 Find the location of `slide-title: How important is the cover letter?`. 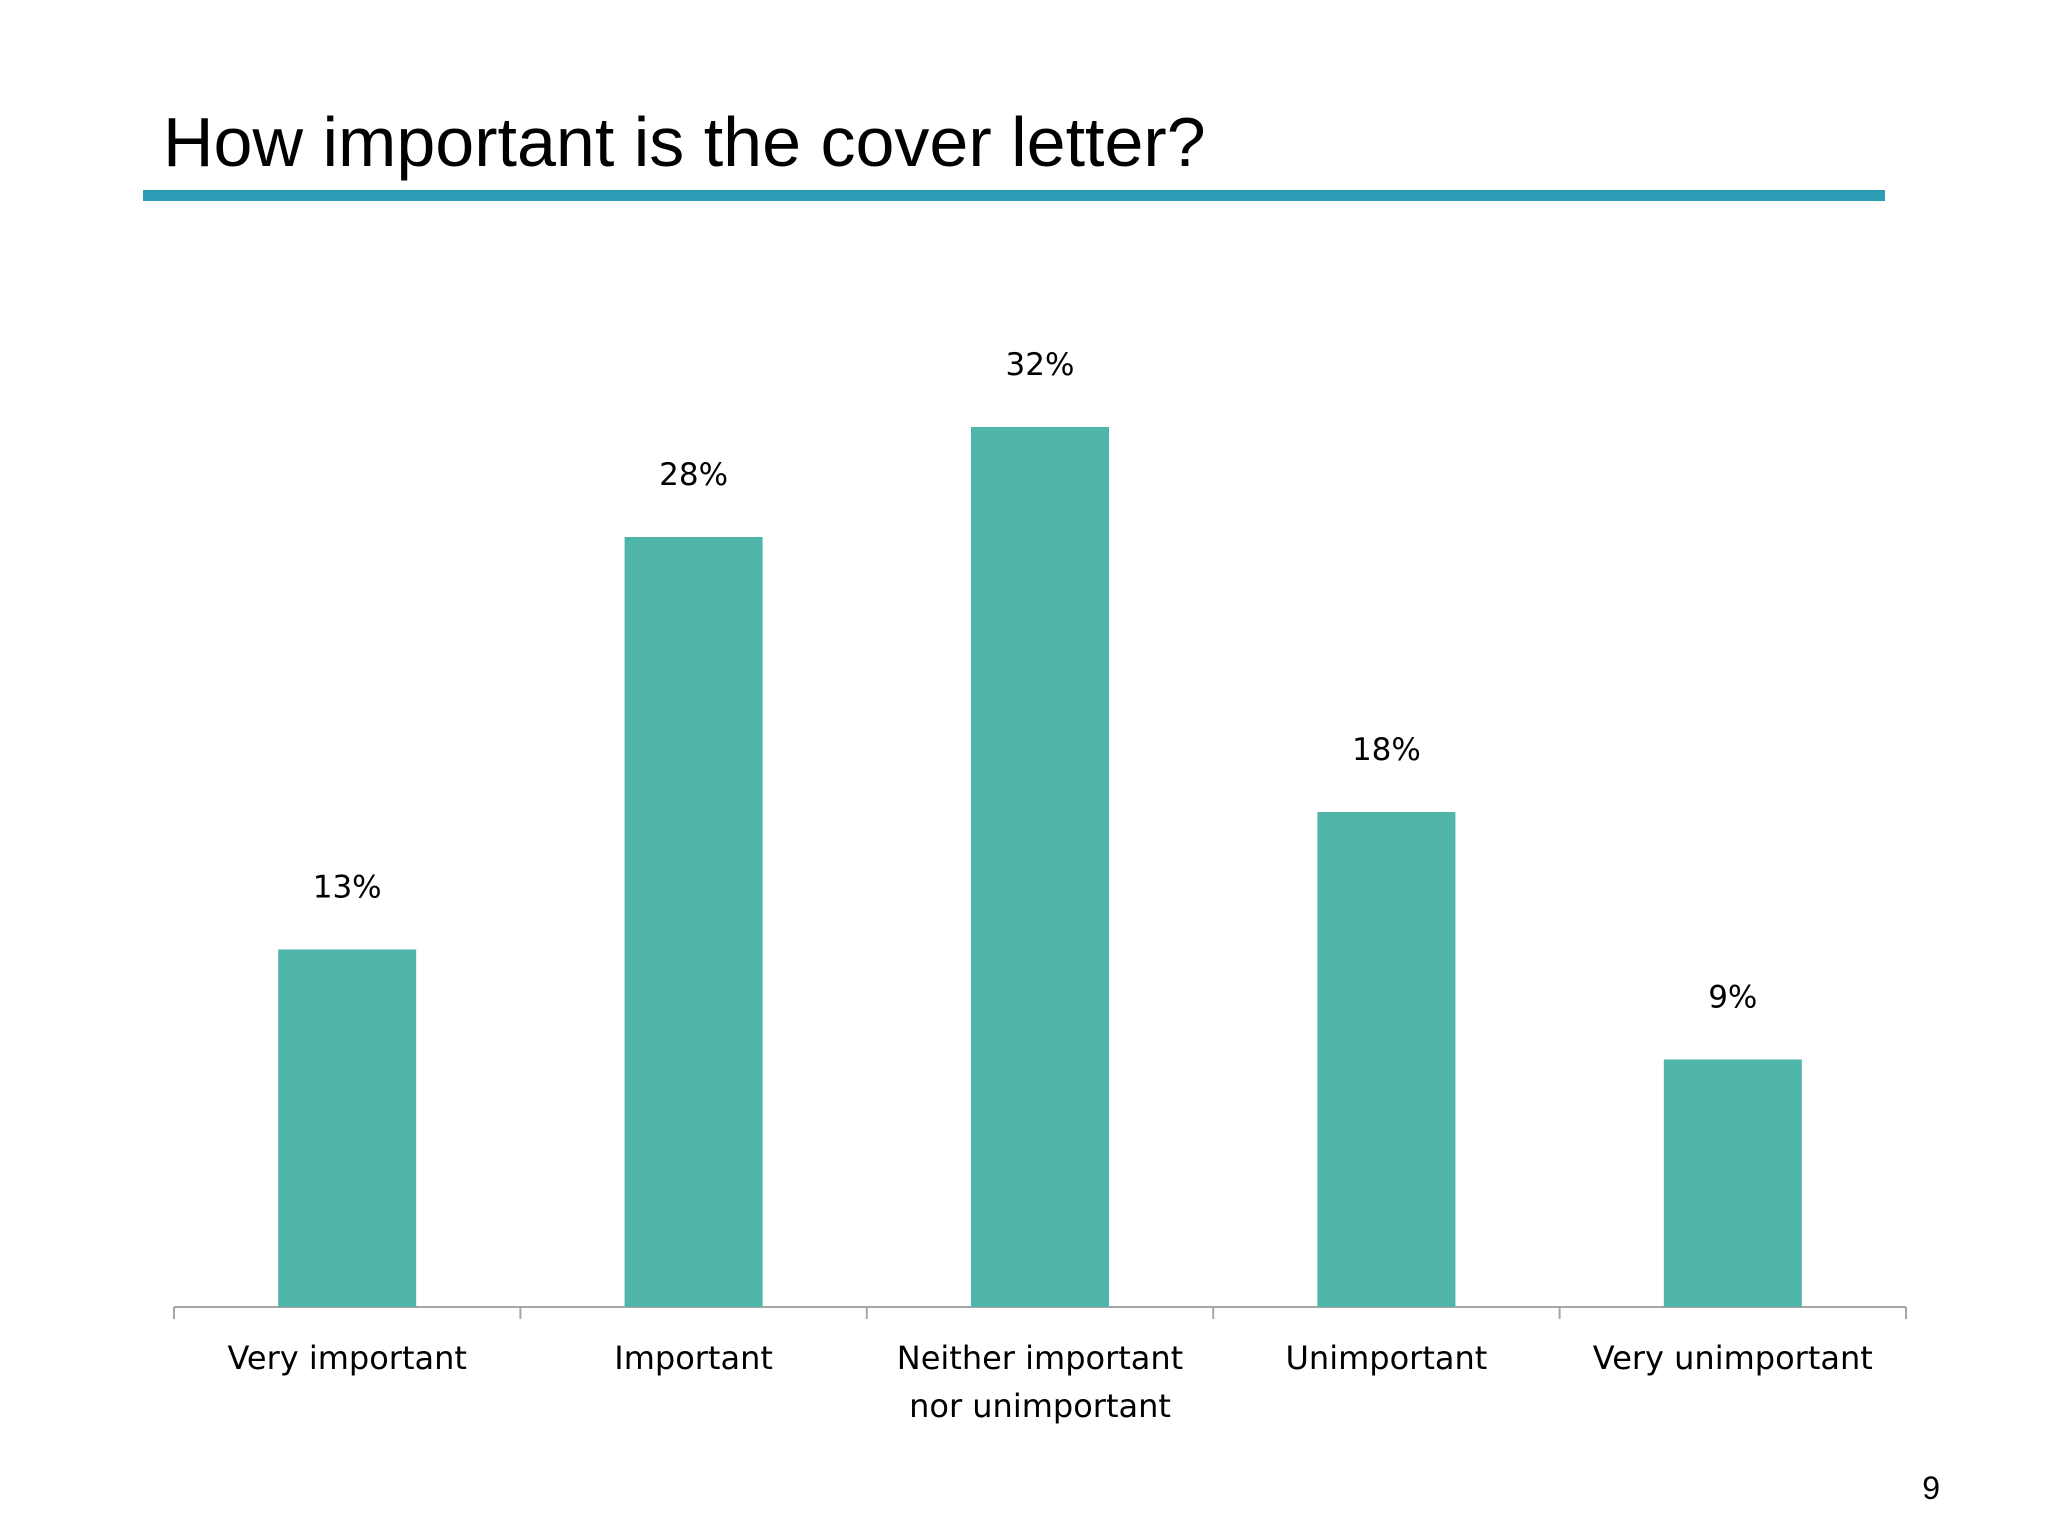

slide-title: How important is the cover letter? is located at coordinates (684, 142).